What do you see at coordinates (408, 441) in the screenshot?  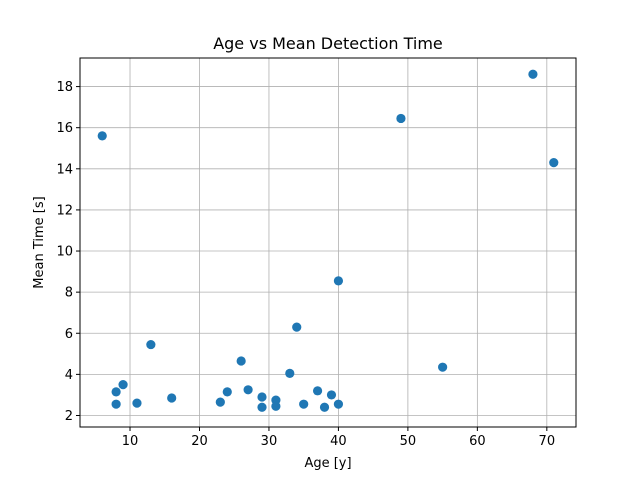 I see `x-tick-label: 50` at bounding box center [408, 441].